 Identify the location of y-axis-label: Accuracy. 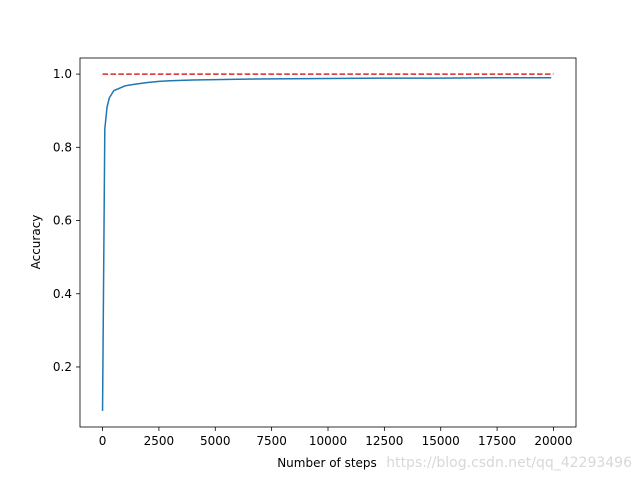
(36, 242).